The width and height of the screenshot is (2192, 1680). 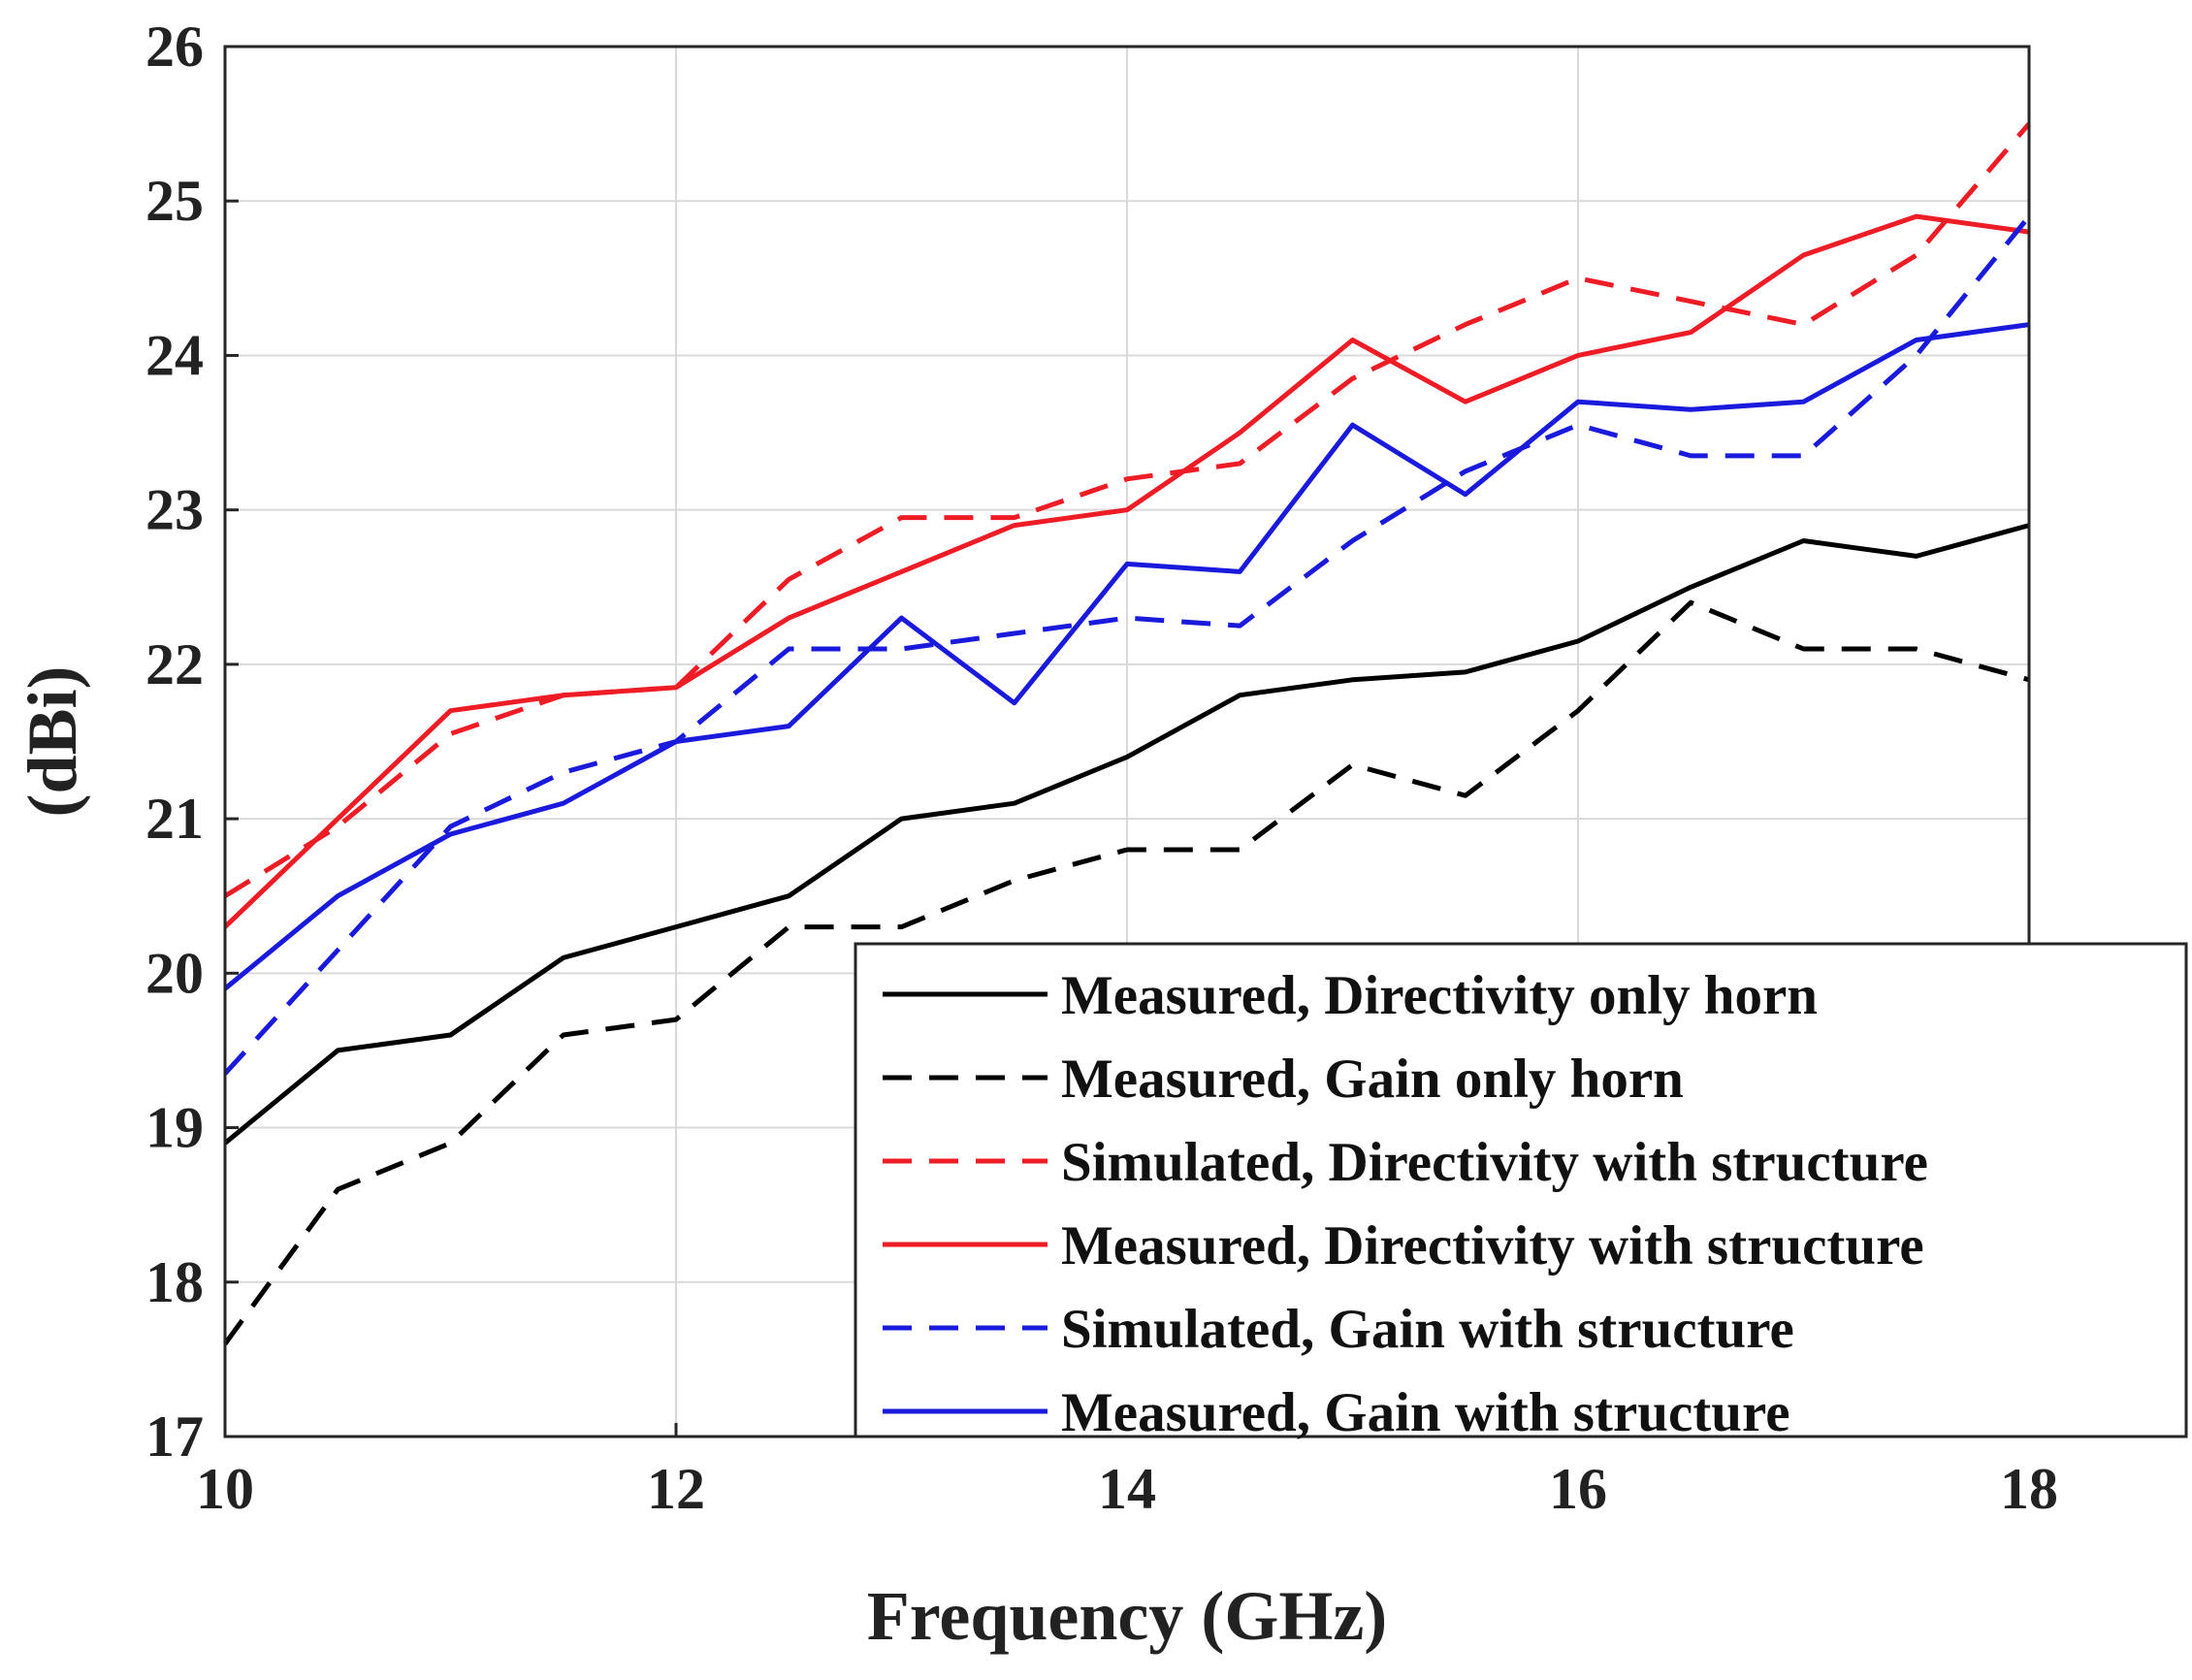 I want to click on legend-label: Measured, Gain with structure, so click(x=1426, y=1412).